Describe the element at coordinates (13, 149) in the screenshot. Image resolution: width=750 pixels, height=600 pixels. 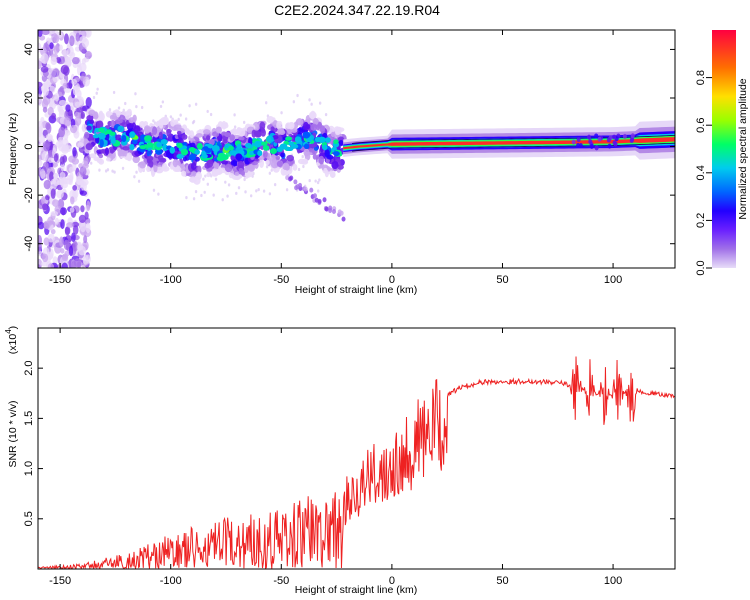
I see `spectrogram-y-label: Frequency (Hz)` at that location.